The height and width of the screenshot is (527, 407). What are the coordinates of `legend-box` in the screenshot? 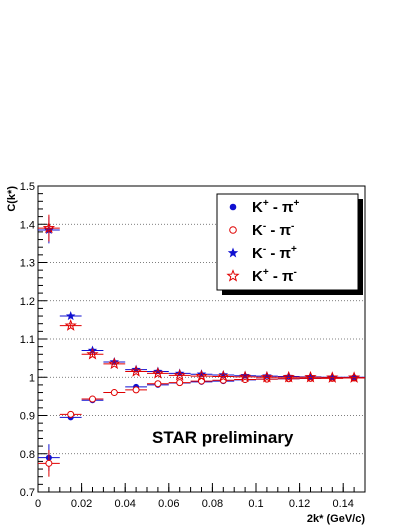 It's located at (287, 242).